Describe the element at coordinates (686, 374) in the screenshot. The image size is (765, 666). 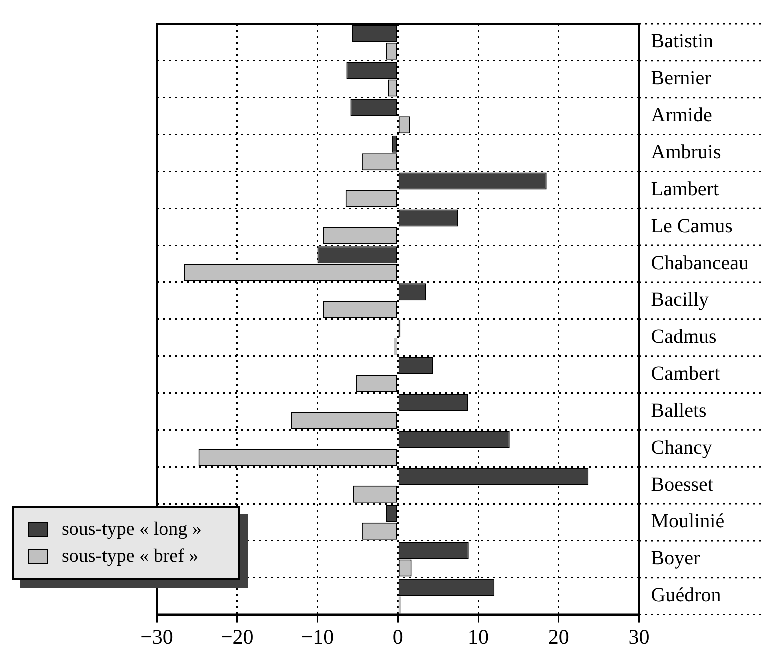
I see `y-tick-label: Cambert` at that location.